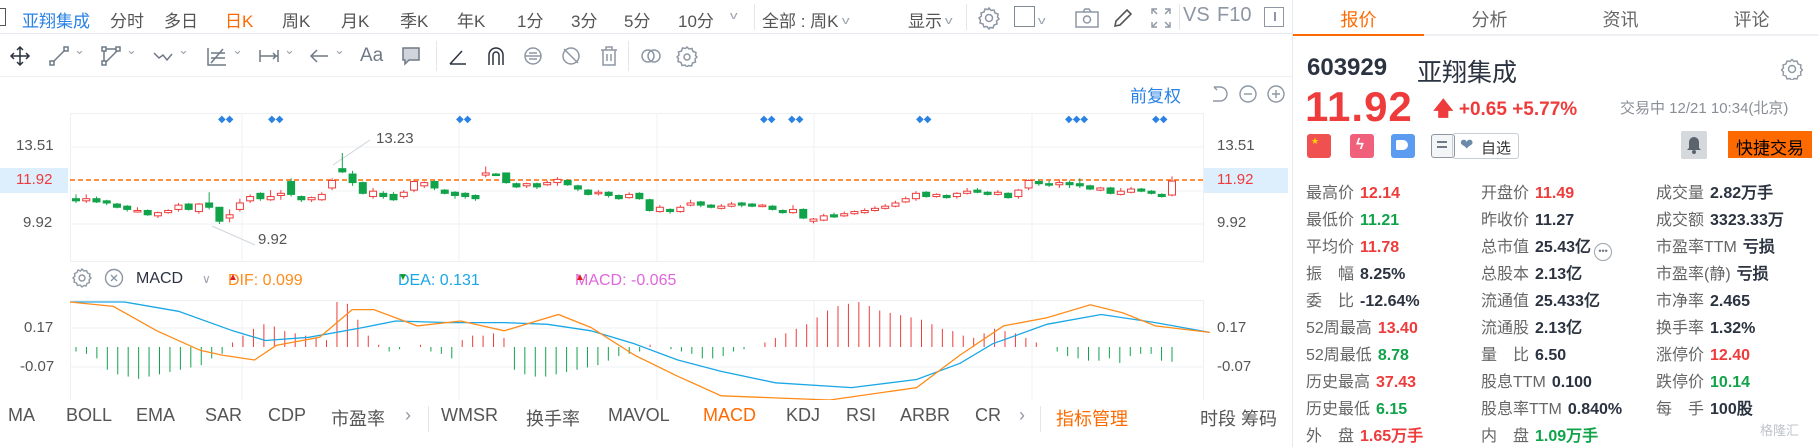 The image size is (1819, 447). What do you see at coordinates (1245, 180) in the screenshot?
I see `current-price-axis-highlight` at bounding box center [1245, 180].